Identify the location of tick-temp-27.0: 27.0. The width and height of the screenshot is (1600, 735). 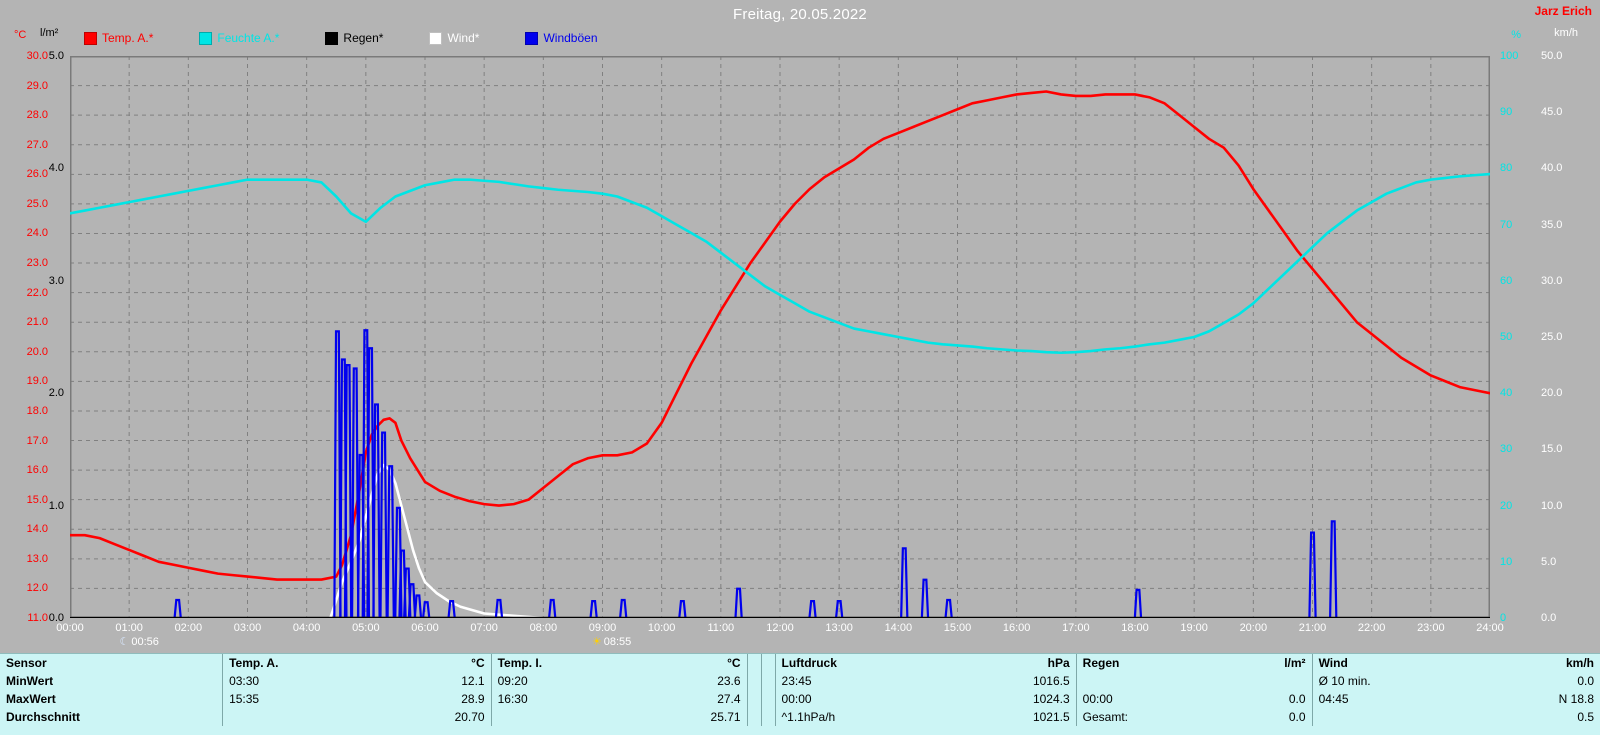
(37, 144).